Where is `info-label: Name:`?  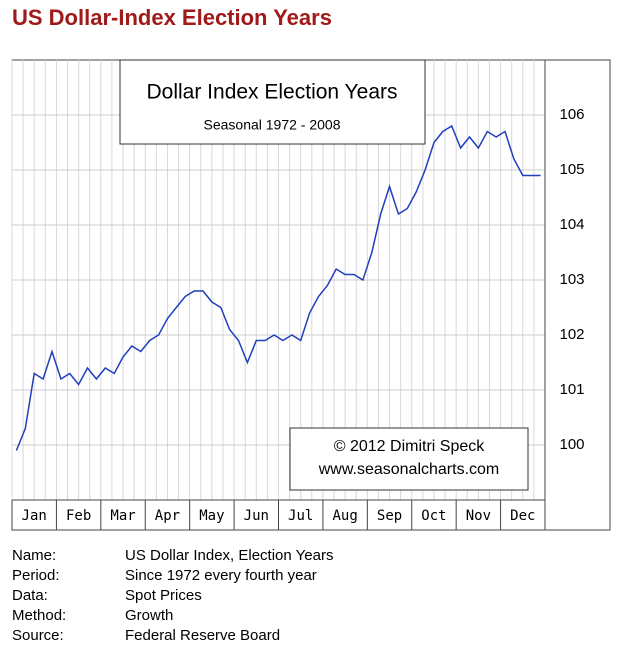
info-label: Name: is located at coordinates (34, 555).